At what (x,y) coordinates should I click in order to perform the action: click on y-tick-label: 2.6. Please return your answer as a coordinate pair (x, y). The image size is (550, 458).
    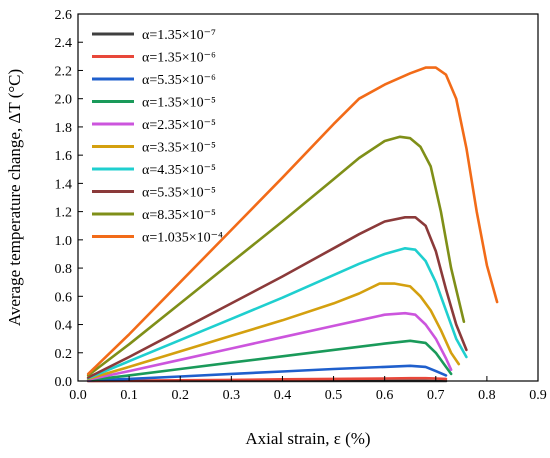
    Looking at the image, I should click on (64, 15).